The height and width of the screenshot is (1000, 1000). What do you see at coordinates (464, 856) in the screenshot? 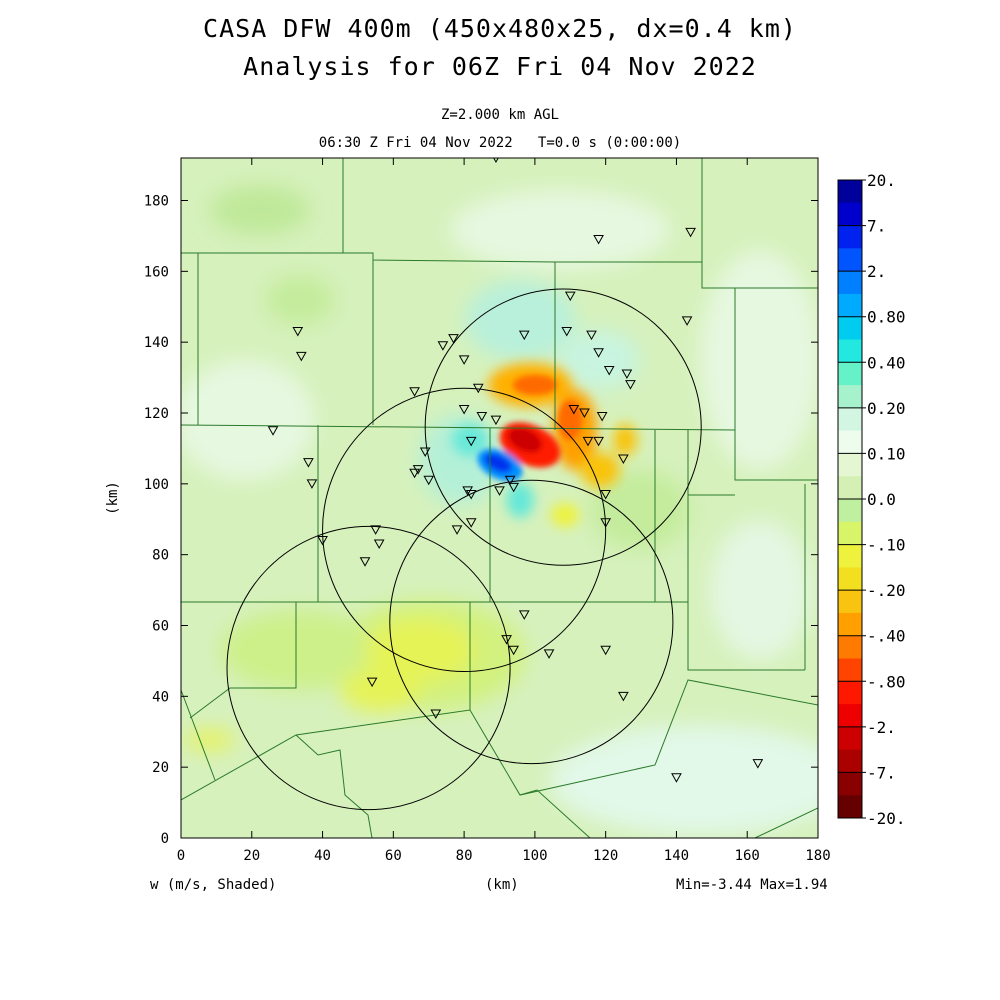
I see `x-tick-label: 80` at bounding box center [464, 856].